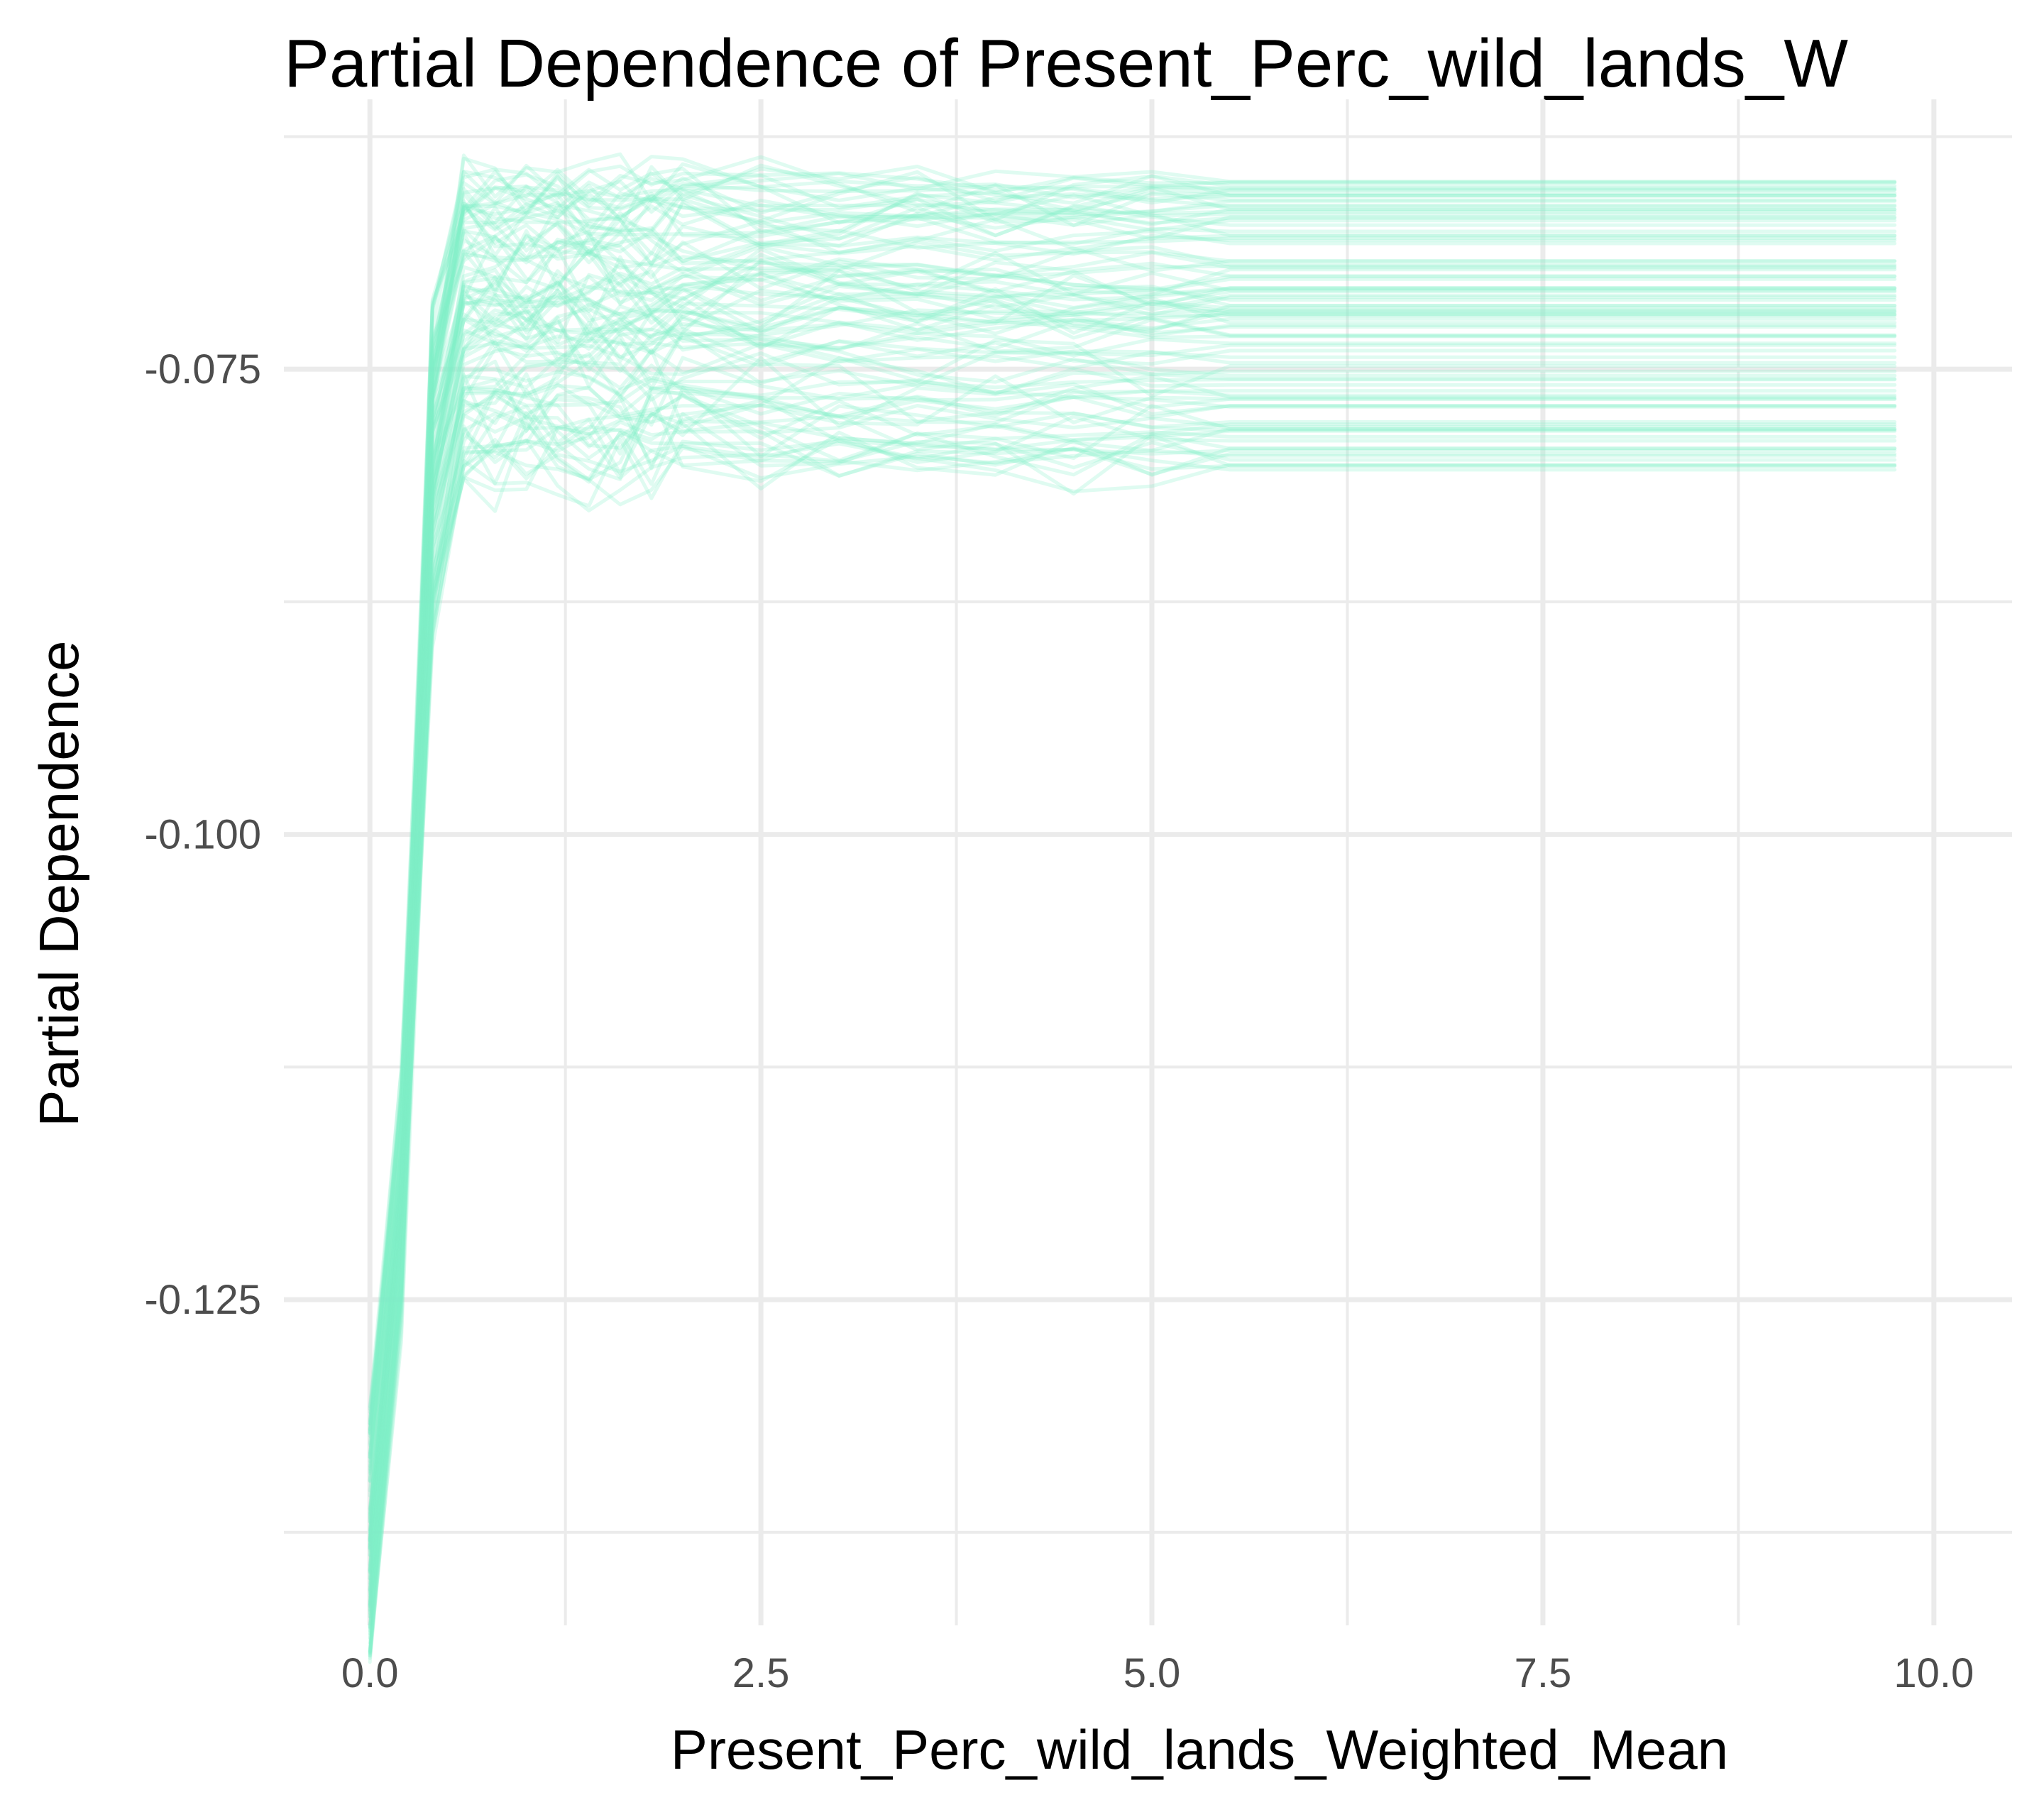 The image size is (2044, 1817). I want to click on y-tick-label: -0.075, so click(203, 369).